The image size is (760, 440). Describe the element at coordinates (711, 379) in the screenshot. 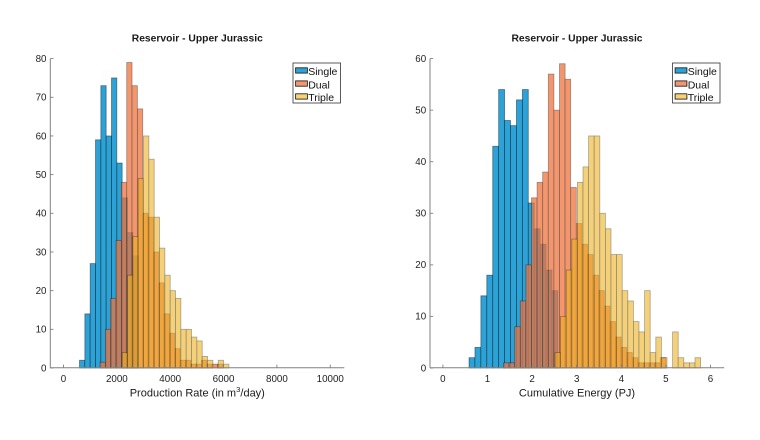

I see `svg-text: 6` at that location.